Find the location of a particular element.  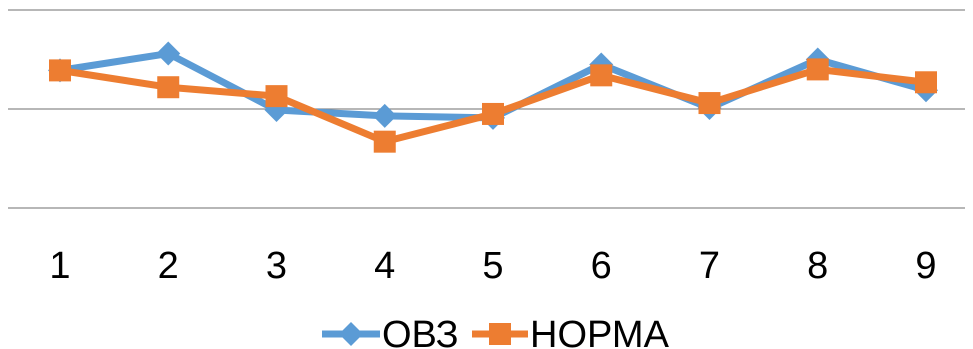

x-tick-label: 1 is located at coordinates (59, 266).